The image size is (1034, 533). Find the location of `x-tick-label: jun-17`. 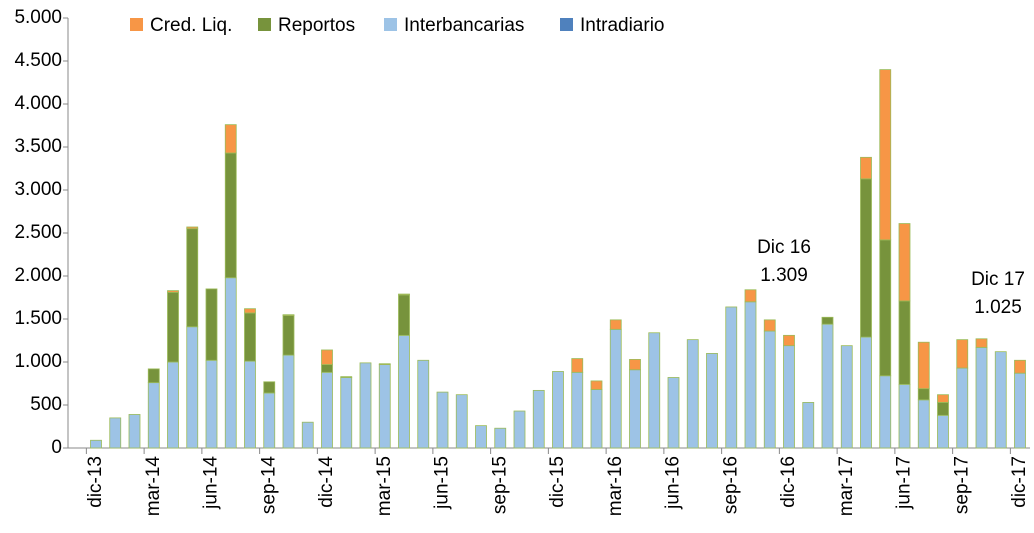

x-tick-label: jun-17 is located at coordinates (904, 483).